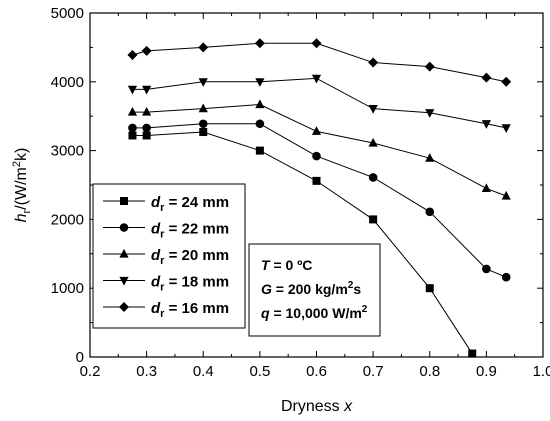 The height and width of the screenshot is (421, 550). Describe the element at coordinates (67, 288) in the screenshot. I see `y-tick-label: 1000` at that location.